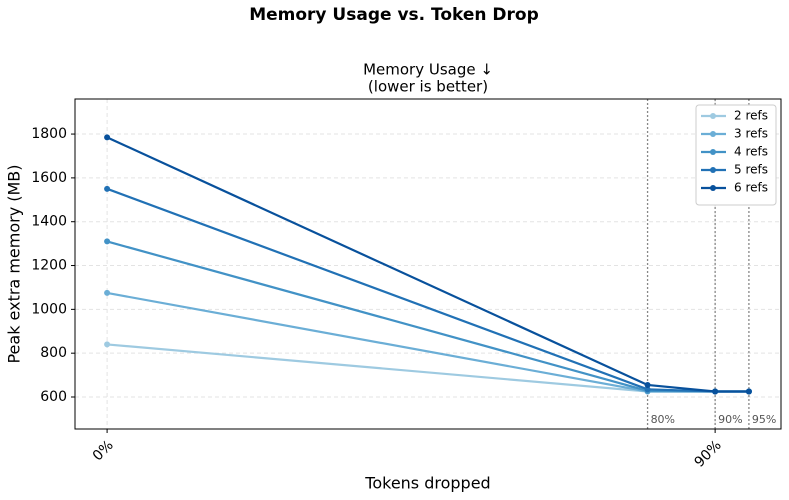 The height and width of the screenshot is (500, 789). I want to click on reference-label: 95%, so click(764, 419).